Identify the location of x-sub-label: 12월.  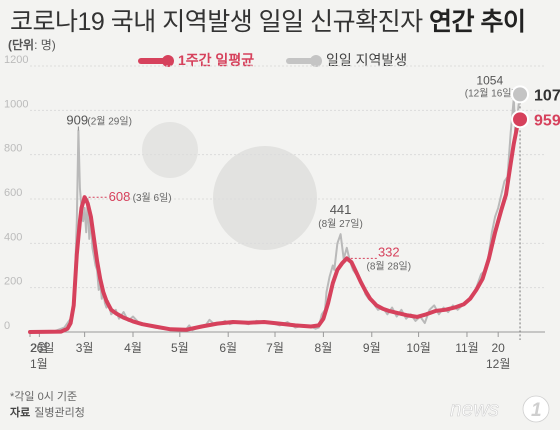
(498, 364).